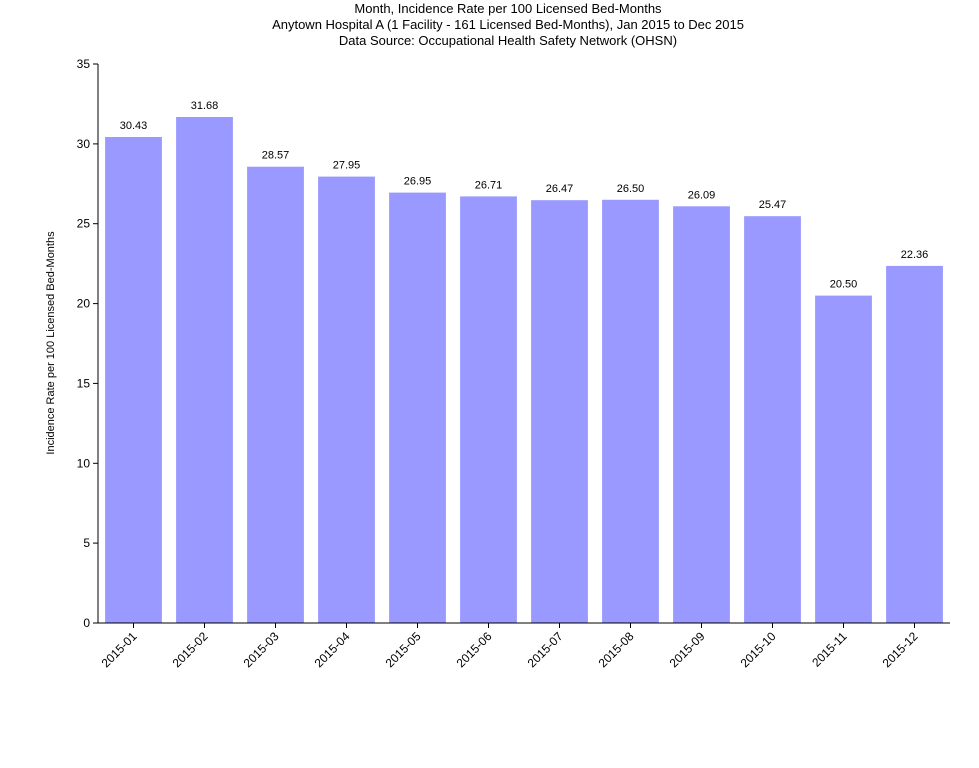 The height and width of the screenshot is (768, 979). What do you see at coordinates (190, 649) in the screenshot?
I see `x-tick-label-2015-02: 2015-02` at bounding box center [190, 649].